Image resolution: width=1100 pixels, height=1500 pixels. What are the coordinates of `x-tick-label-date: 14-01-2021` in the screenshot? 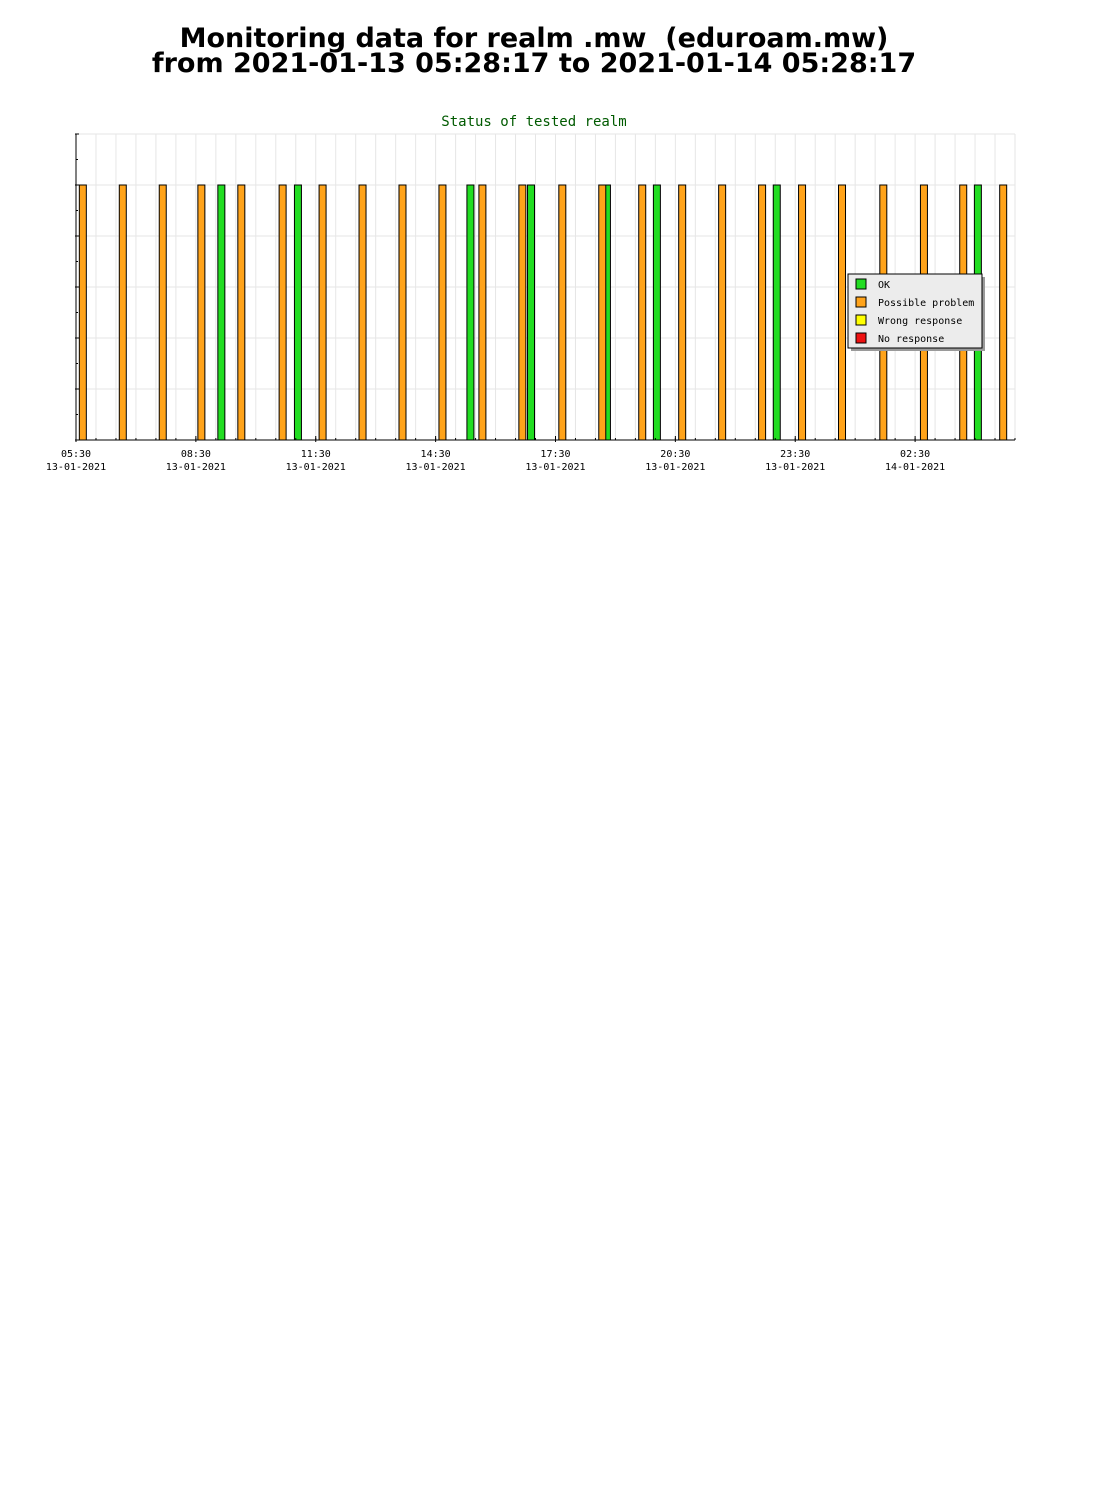 It's located at (915, 467).